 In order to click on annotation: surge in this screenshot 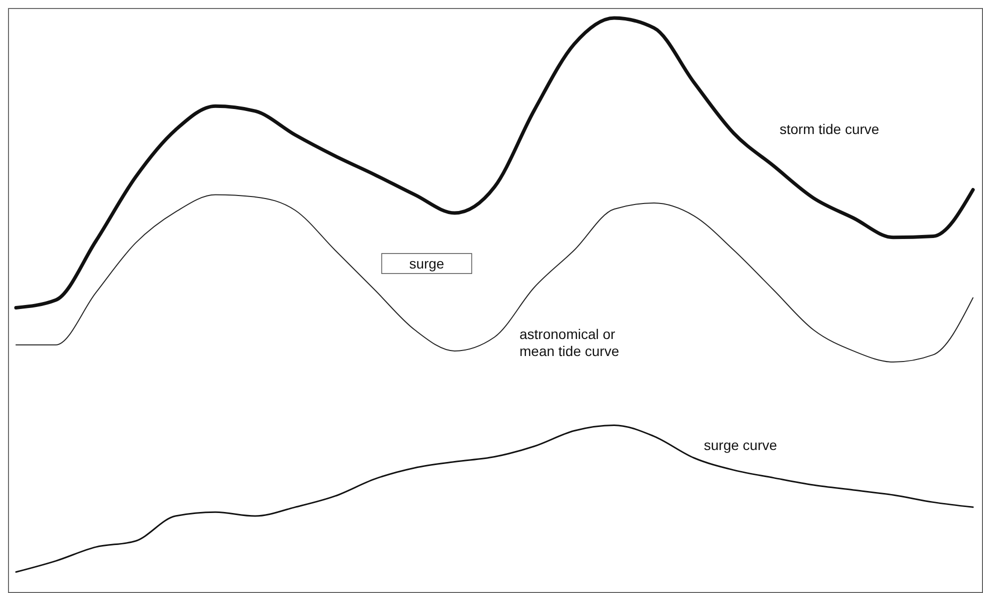, I will do `click(426, 264)`.